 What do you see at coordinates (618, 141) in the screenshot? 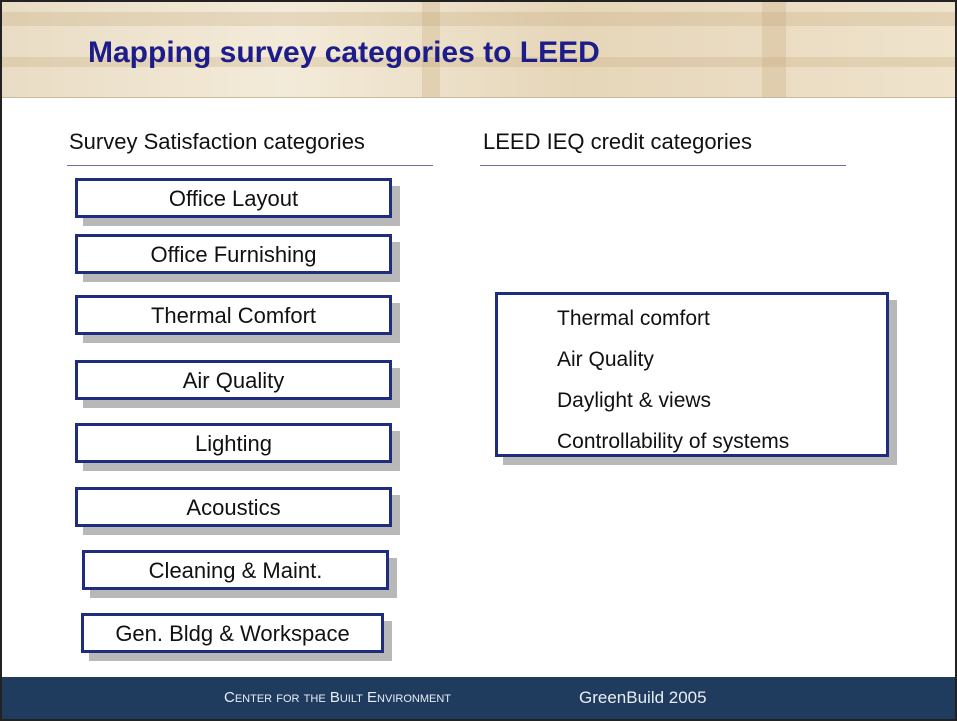
I see `leed-heading: LEED IEQ credit categories` at bounding box center [618, 141].